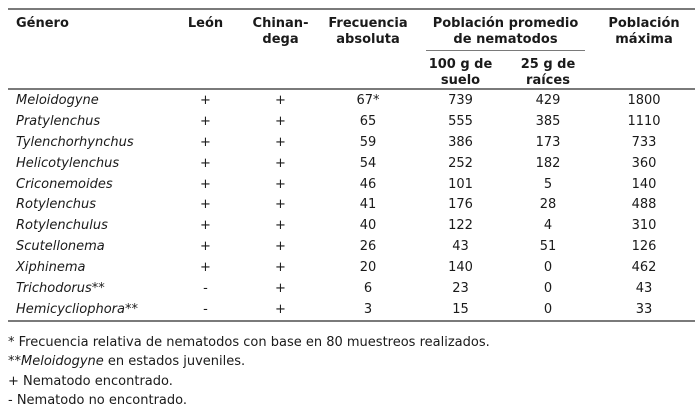  What do you see at coordinates (644, 268) in the screenshot?
I see `cell-maxima: 462` at bounding box center [644, 268].